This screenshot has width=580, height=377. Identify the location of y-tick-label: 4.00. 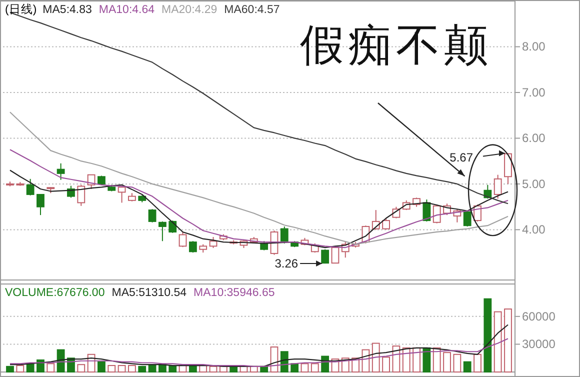
(534, 229).